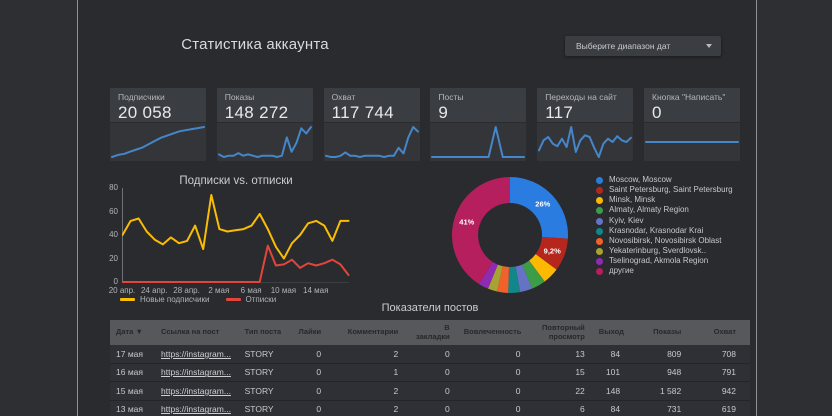 This screenshot has height=416, width=832. Describe the element at coordinates (219, 290) in the screenshot. I see `x-axis-tick: 2 мая` at that location.